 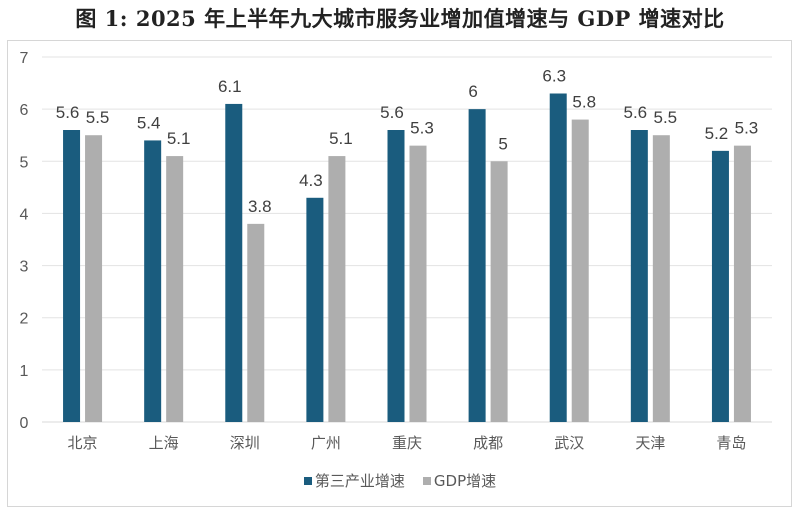 I want to click on x-category-label: 成都, so click(x=488, y=443).